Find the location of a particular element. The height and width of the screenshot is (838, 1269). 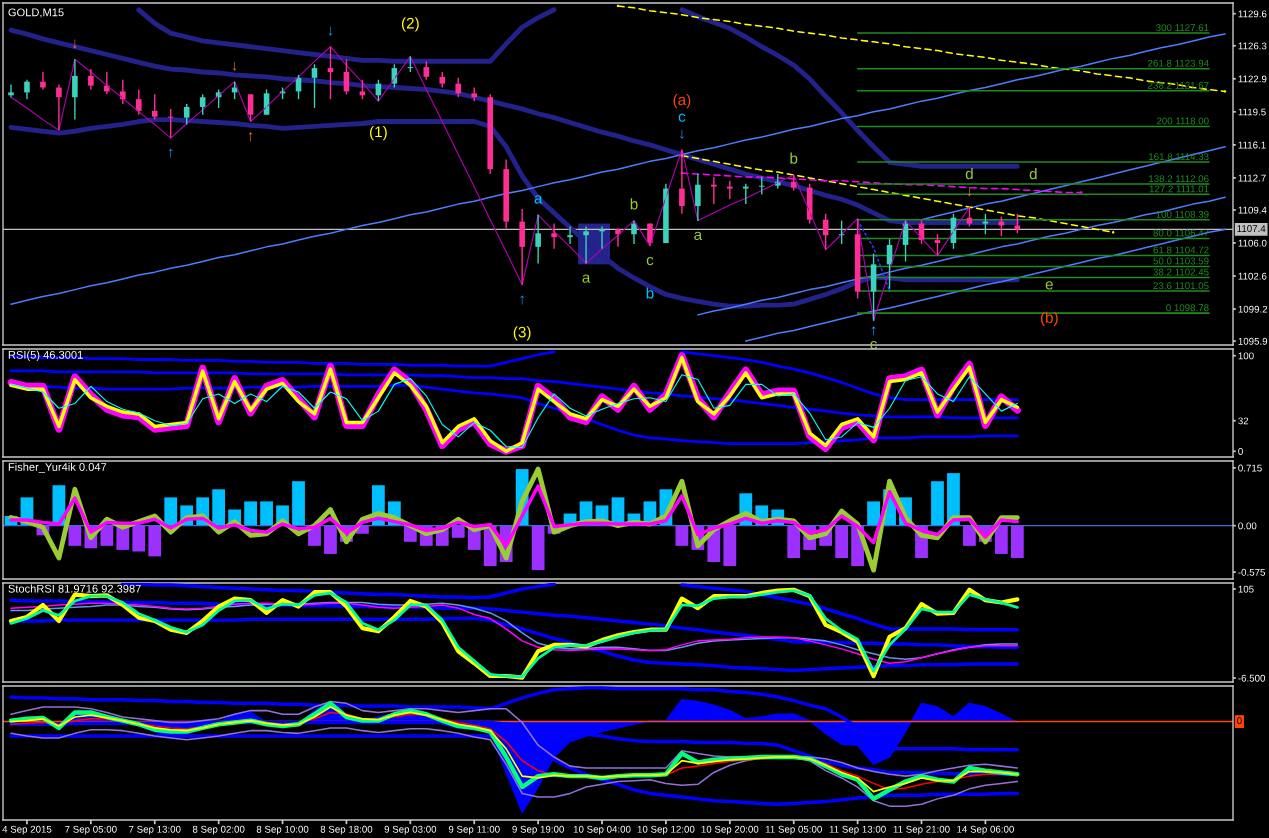

series-label: 23.6 1101.05 is located at coordinates (1181, 286).